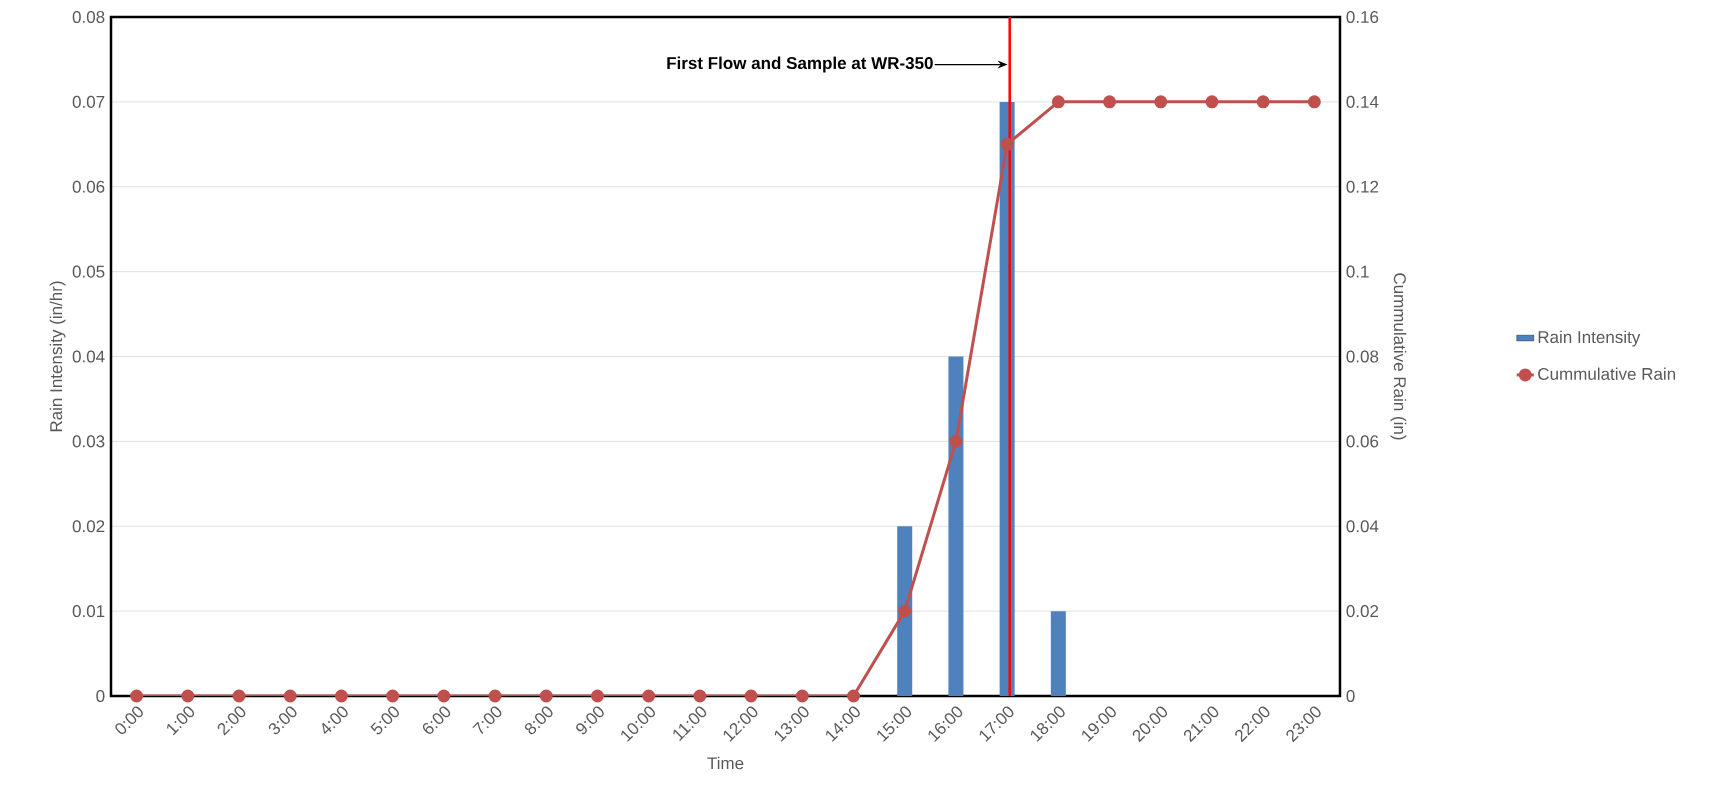 Image resolution: width=1728 pixels, height=812 pixels. What do you see at coordinates (129, 720) in the screenshot?
I see `x-tick-label: 0:00` at bounding box center [129, 720].